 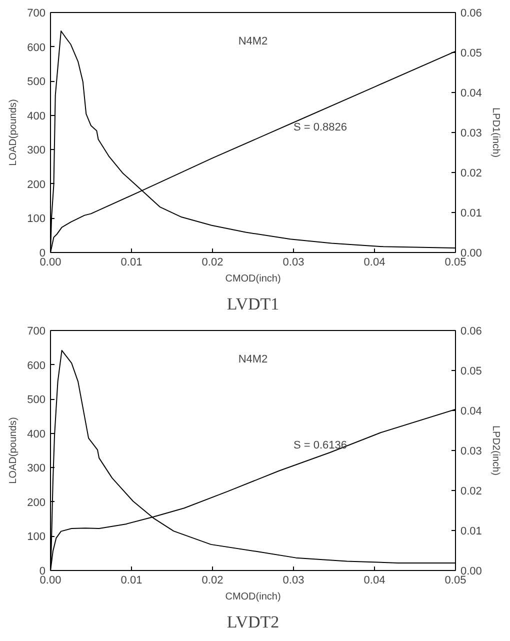 I want to click on text: LVDT1, so click(x=253, y=304).